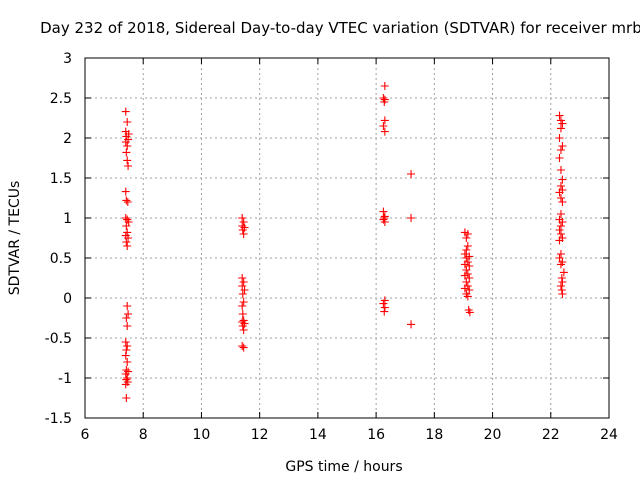 This screenshot has height=480, width=640. What do you see at coordinates (67, 59) in the screenshot?
I see `y-tick-label: 3` at bounding box center [67, 59].